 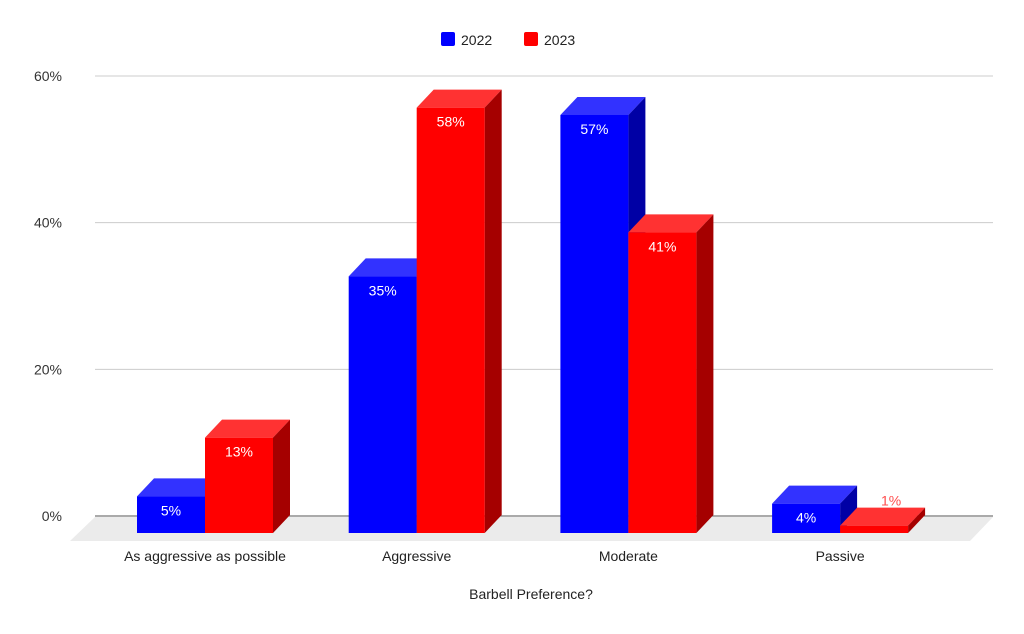 What do you see at coordinates (662, 246) in the screenshot?
I see `data-label: 41%` at bounding box center [662, 246].